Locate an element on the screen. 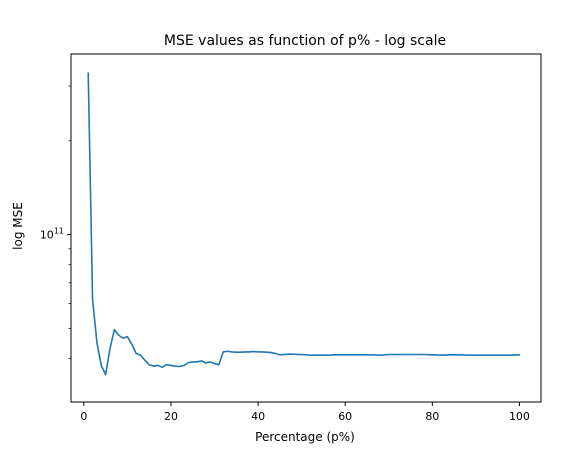 The height and width of the screenshot is (450, 567). x-ticks: 0 20 40 60 80 100 is located at coordinates (305, 412).